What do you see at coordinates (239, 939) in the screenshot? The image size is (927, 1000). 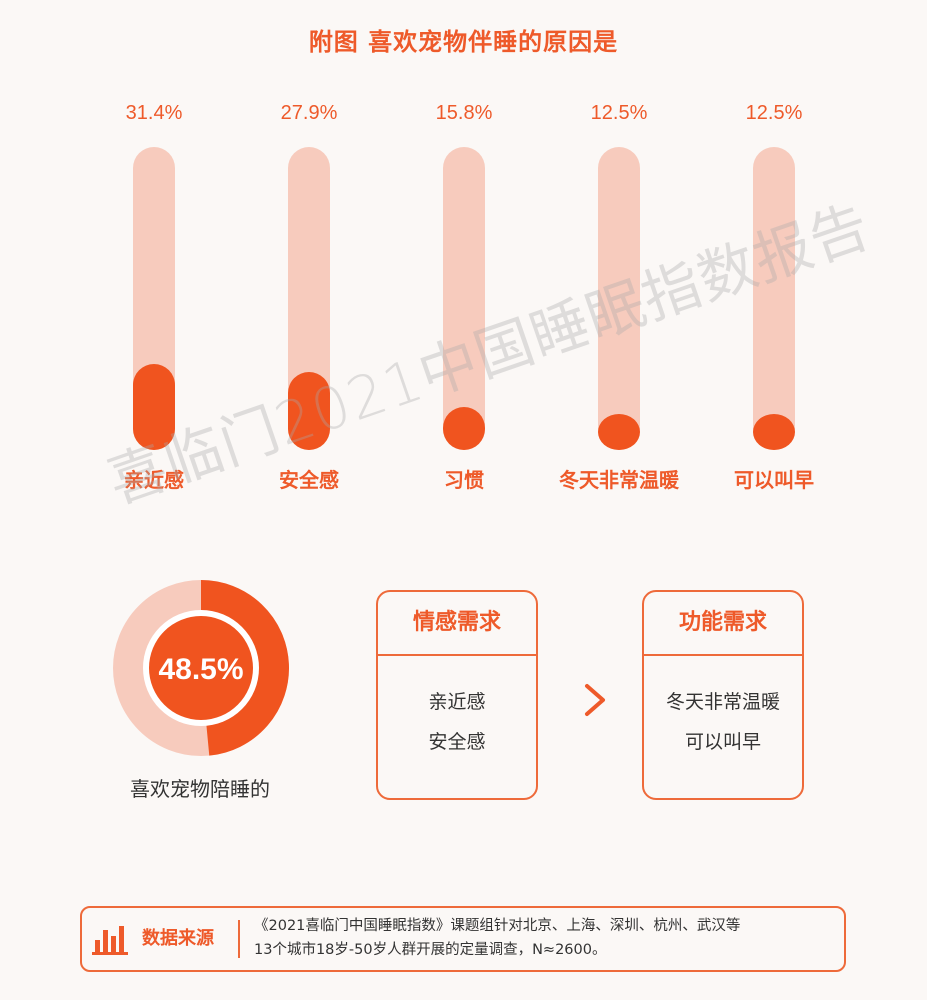 I see `divider` at bounding box center [239, 939].